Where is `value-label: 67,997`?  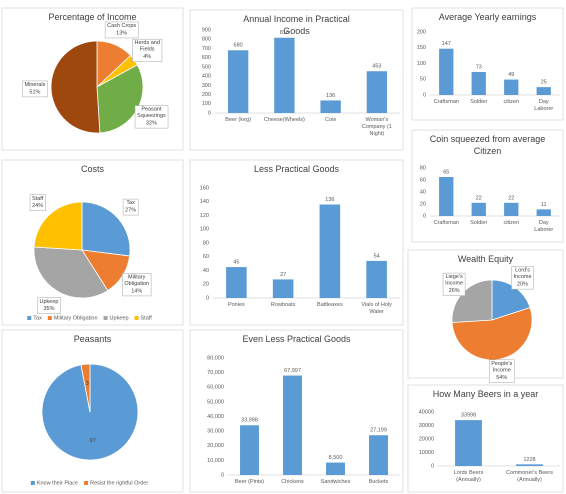 value-label: 67,997 is located at coordinates (292, 371).